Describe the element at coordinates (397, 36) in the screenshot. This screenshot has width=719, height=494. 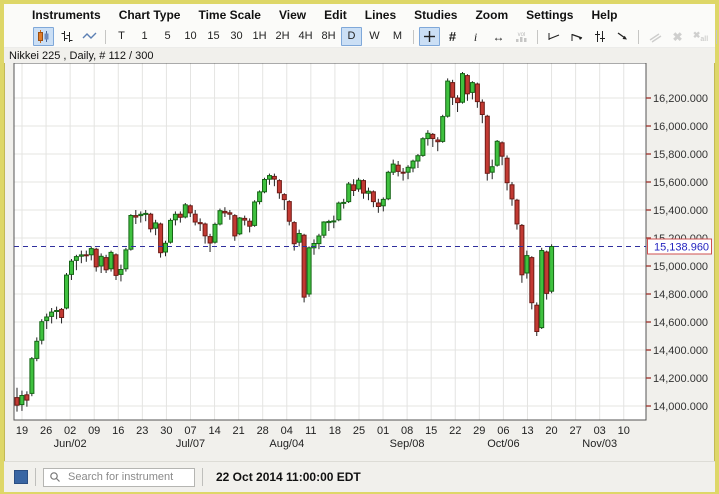
I see `timeframe-button-M: M` at that location.